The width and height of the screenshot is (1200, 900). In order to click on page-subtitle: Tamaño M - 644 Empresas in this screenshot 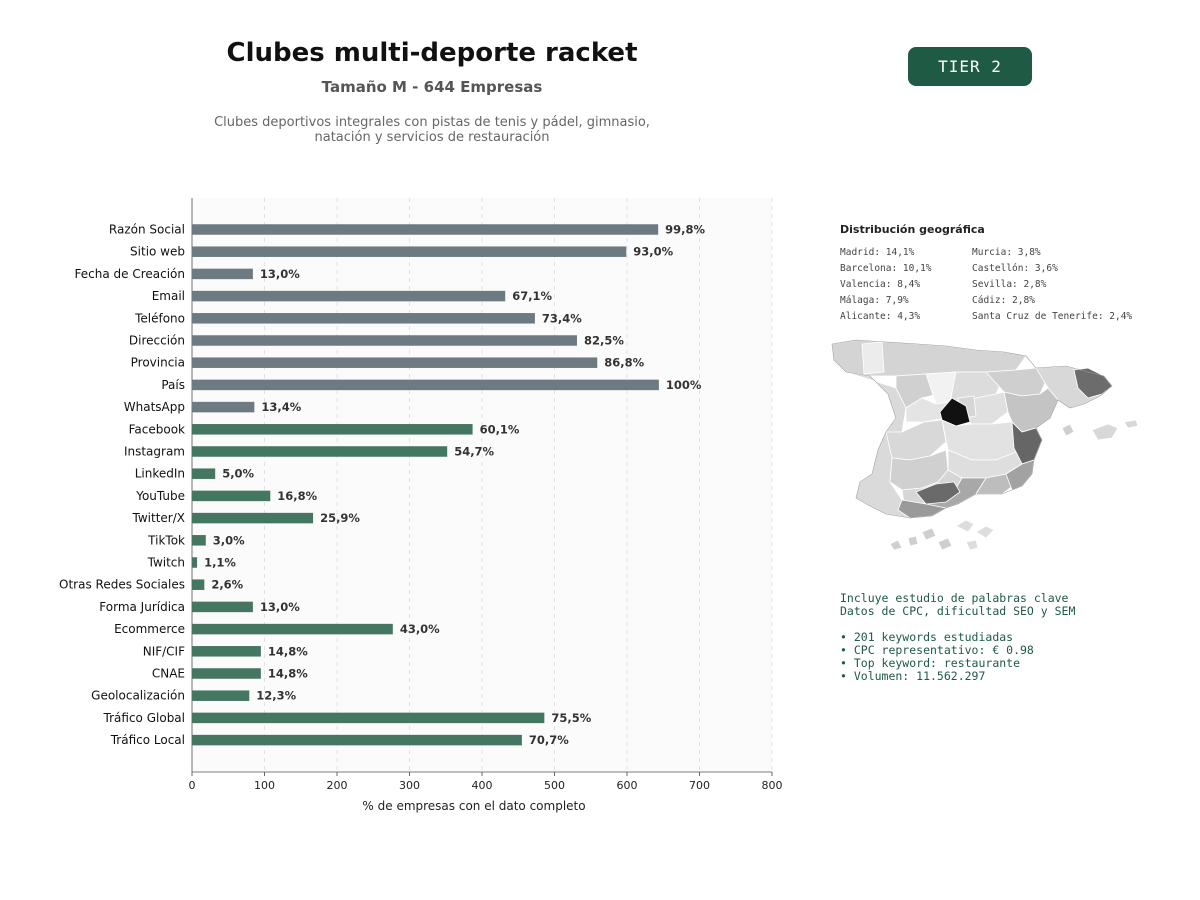, I will do `click(432, 87)`.